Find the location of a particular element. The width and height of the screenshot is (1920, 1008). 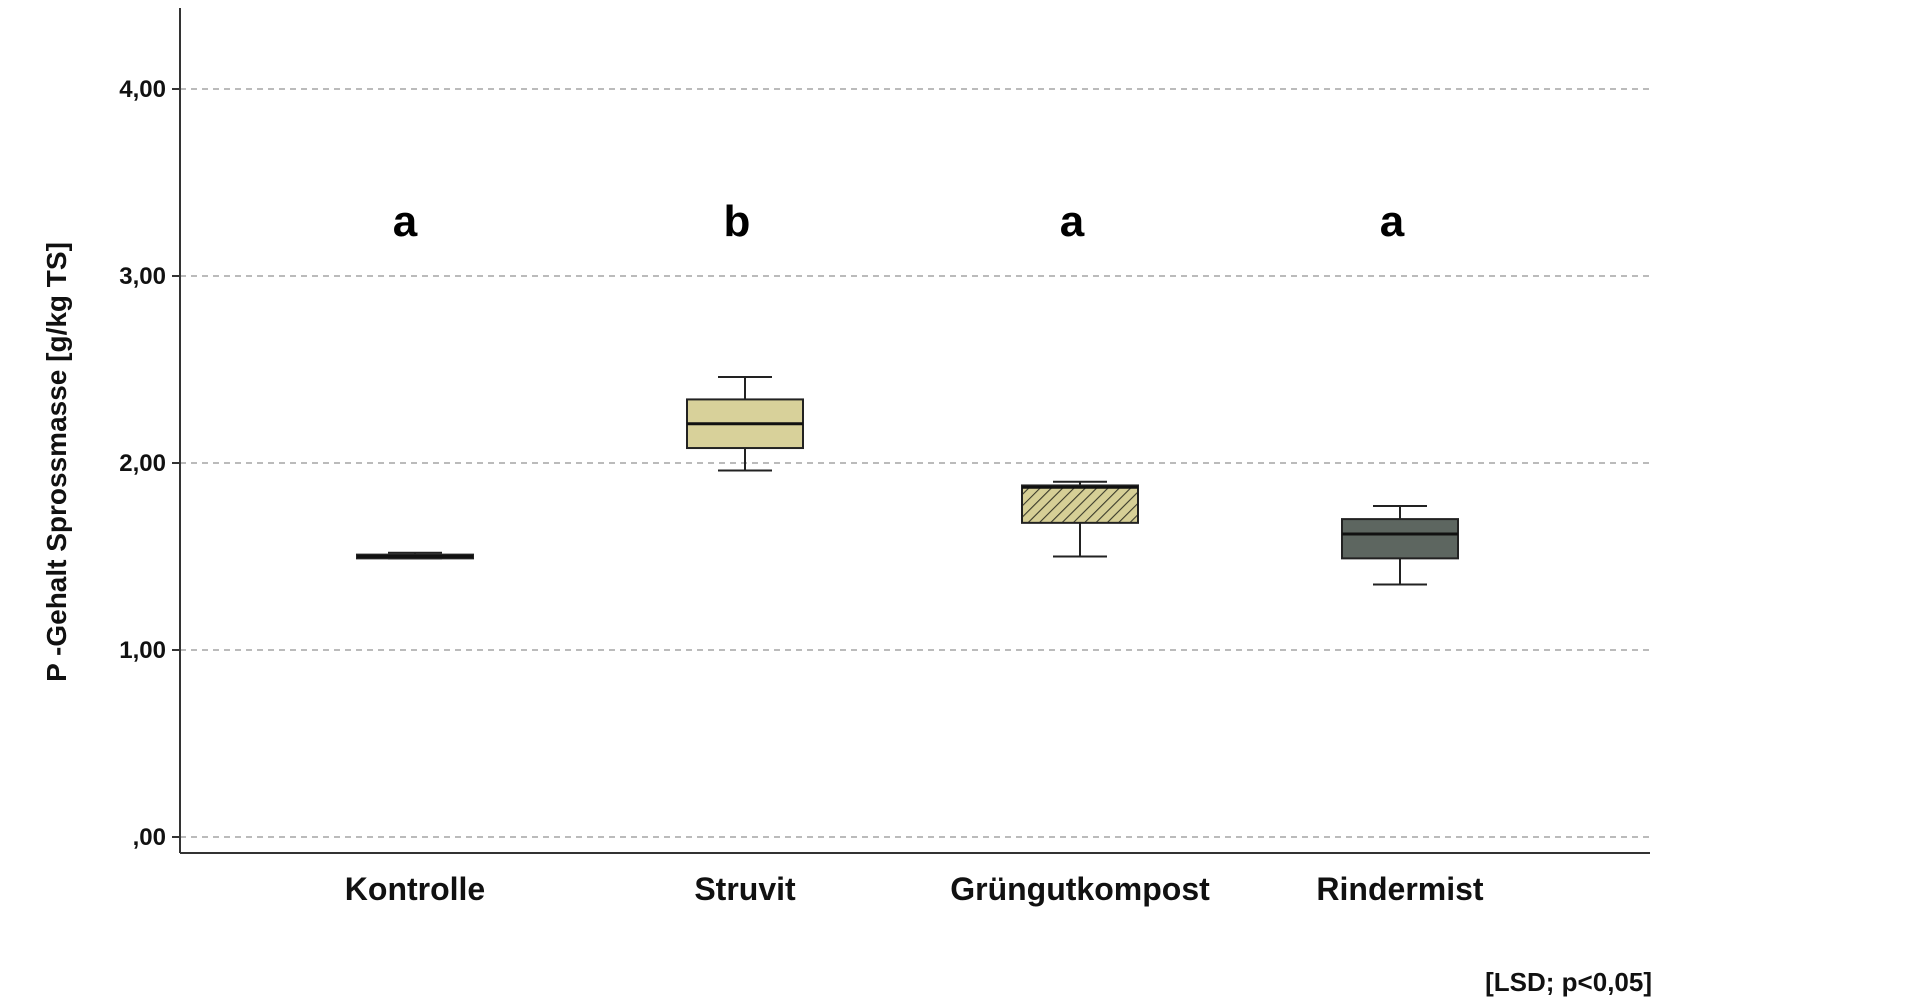

boxes is located at coordinates (907, 480).